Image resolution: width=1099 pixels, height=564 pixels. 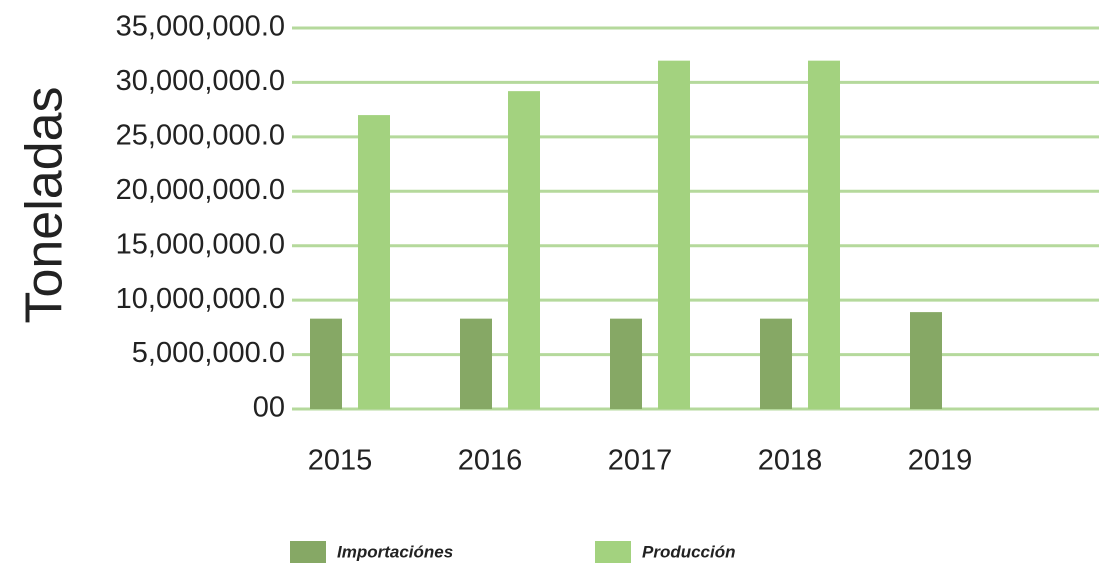 I want to click on y-tick-label: 10,000,000.0, so click(x=200, y=299).